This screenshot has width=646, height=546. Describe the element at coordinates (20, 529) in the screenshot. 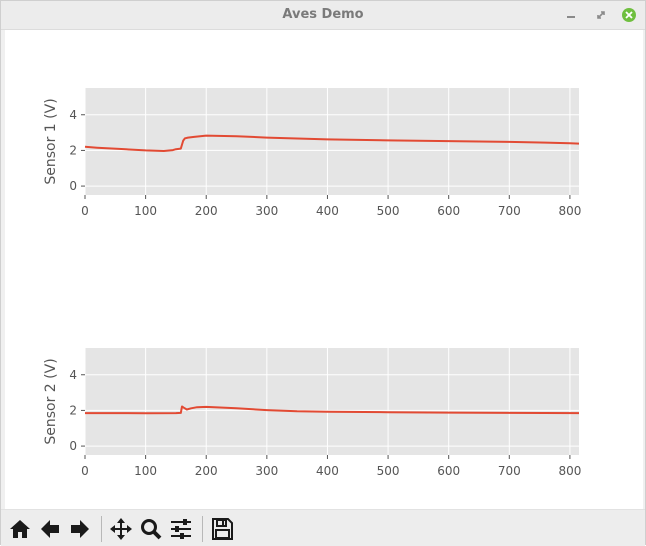

I see `home-icon` at that location.